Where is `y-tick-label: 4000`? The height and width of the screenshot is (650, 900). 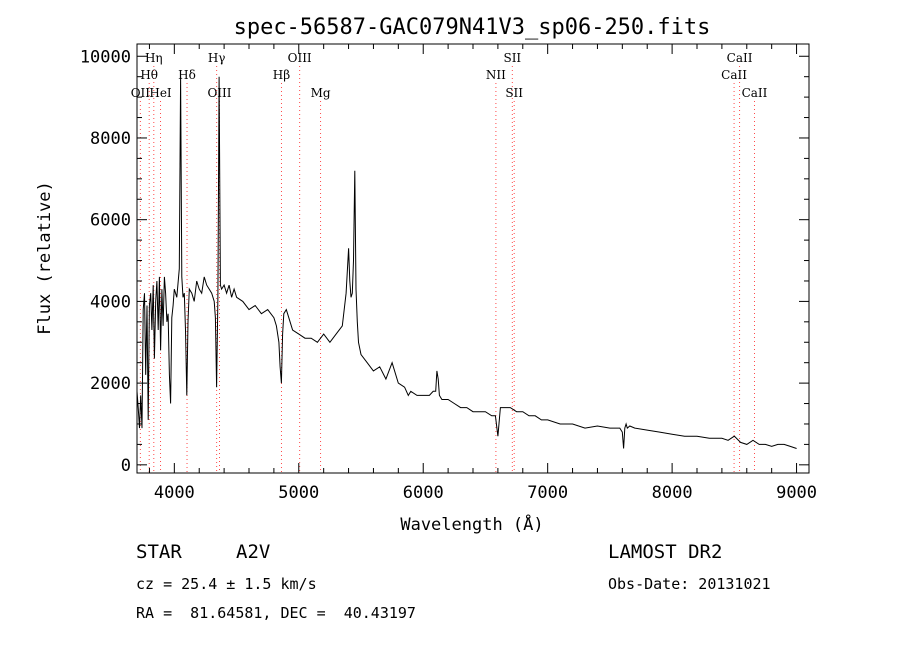 y-tick-label: 4000 is located at coordinates (110, 302).